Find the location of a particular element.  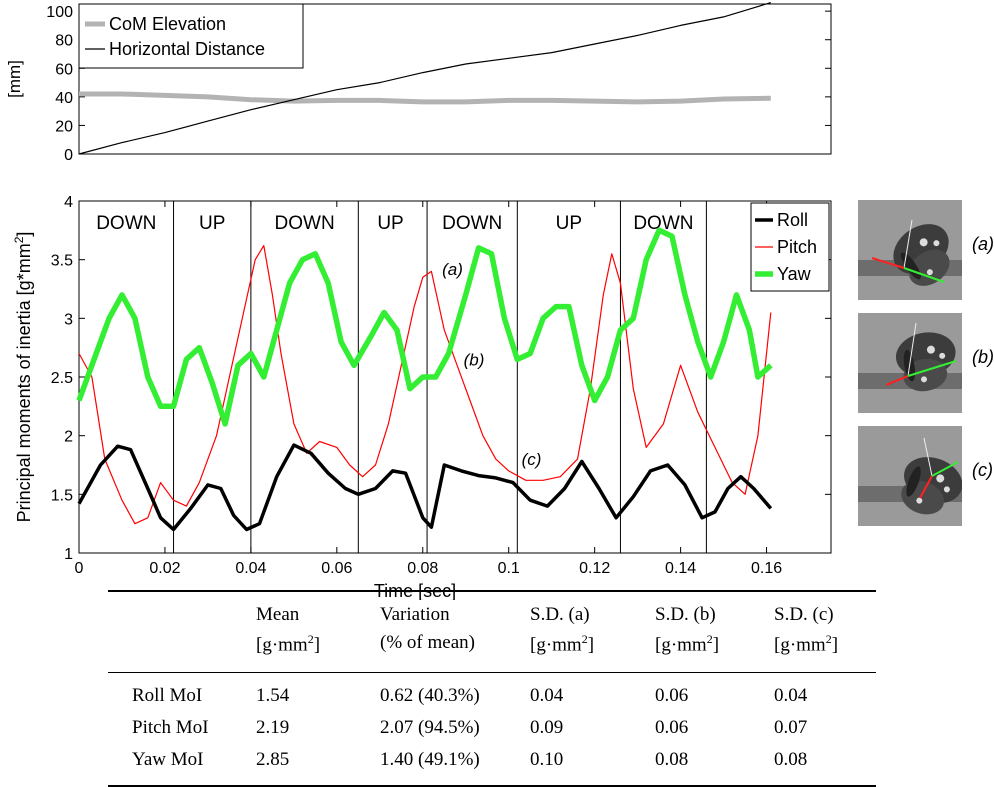

y-tick-label: 20 is located at coordinates (64, 126).